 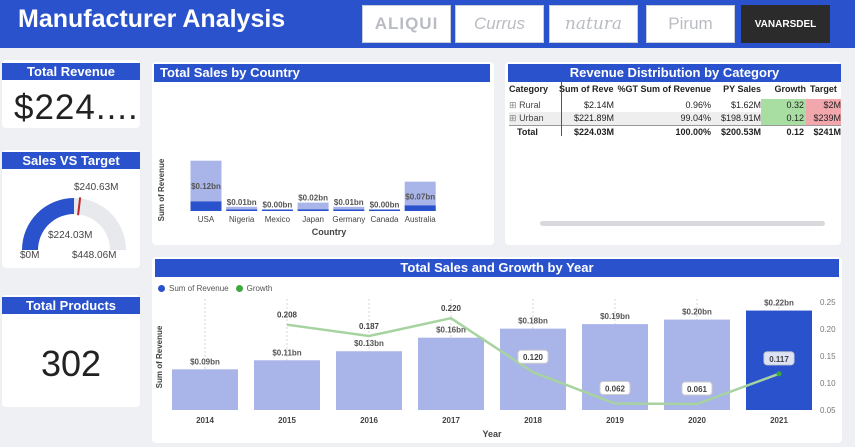 What do you see at coordinates (823, 118) in the screenshot?
I see `row-target: $239M` at bounding box center [823, 118].